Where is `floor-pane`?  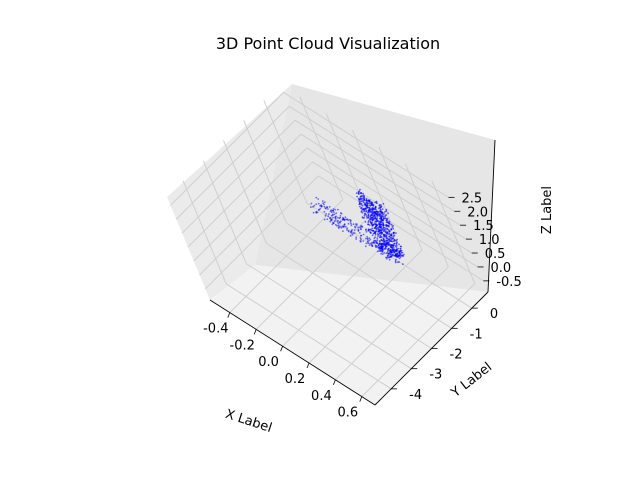 floor-pane is located at coordinates (349, 335).